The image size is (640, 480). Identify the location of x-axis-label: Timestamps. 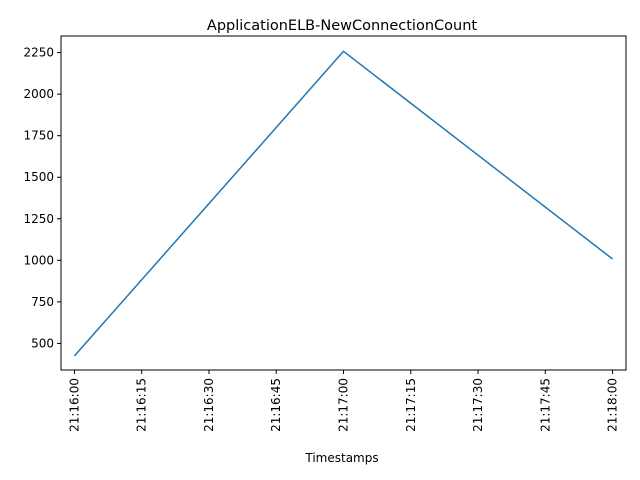
(341, 458).